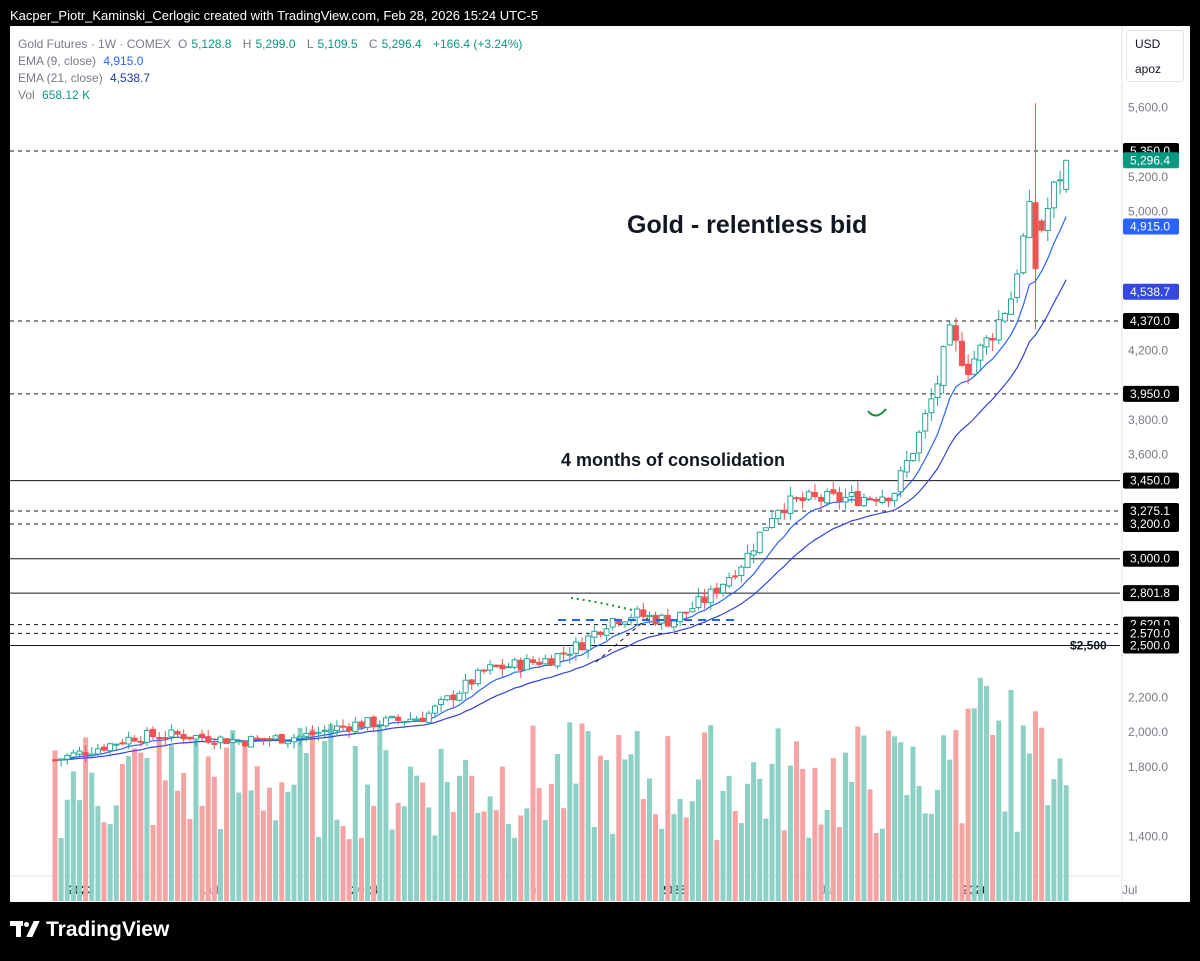 The height and width of the screenshot is (961, 1200). What do you see at coordinates (1150, 524) in the screenshot?
I see `level-price-label: 3,200.0` at bounding box center [1150, 524].